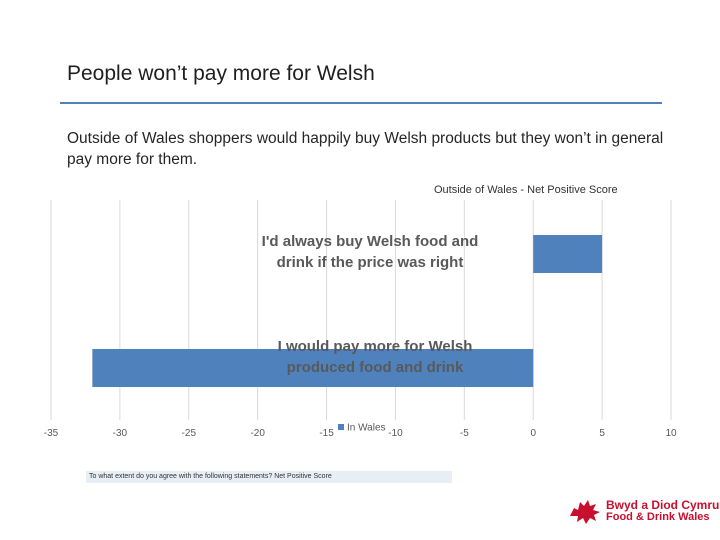  What do you see at coordinates (326, 433) in the screenshot?
I see `x-tick-label: -15` at bounding box center [326, 433].